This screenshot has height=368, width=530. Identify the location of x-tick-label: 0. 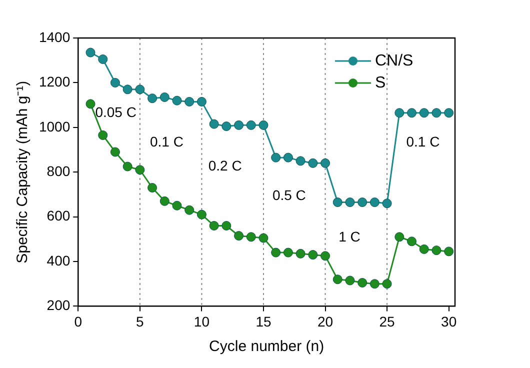
(78, 321).